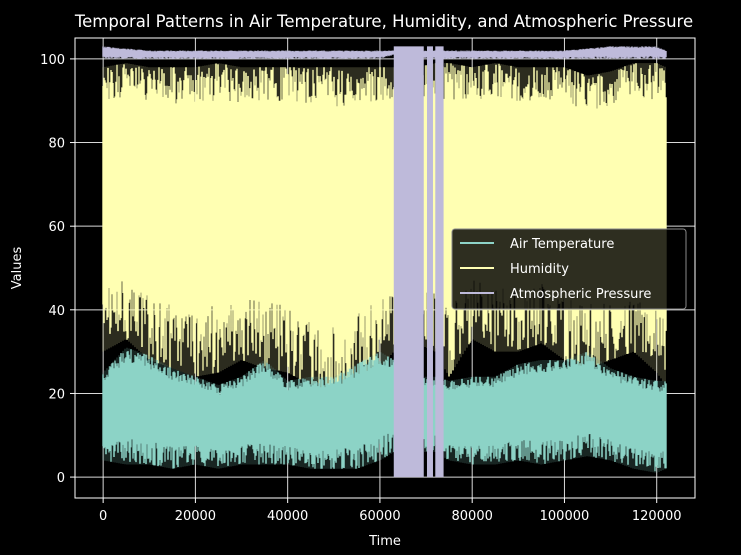 The height and width of the screenshot is (555, 741). Describe the element at coordinates (384, 541) in the screenshot. I see `x-axis-label: Time` at that location.